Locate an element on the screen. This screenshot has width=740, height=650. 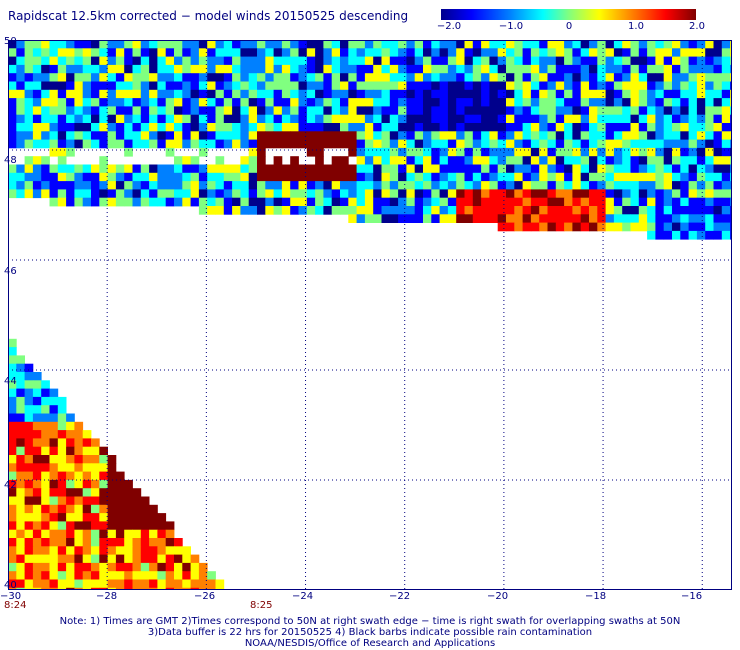
y-tick-label: 46 is located at coordinates (10, 271).